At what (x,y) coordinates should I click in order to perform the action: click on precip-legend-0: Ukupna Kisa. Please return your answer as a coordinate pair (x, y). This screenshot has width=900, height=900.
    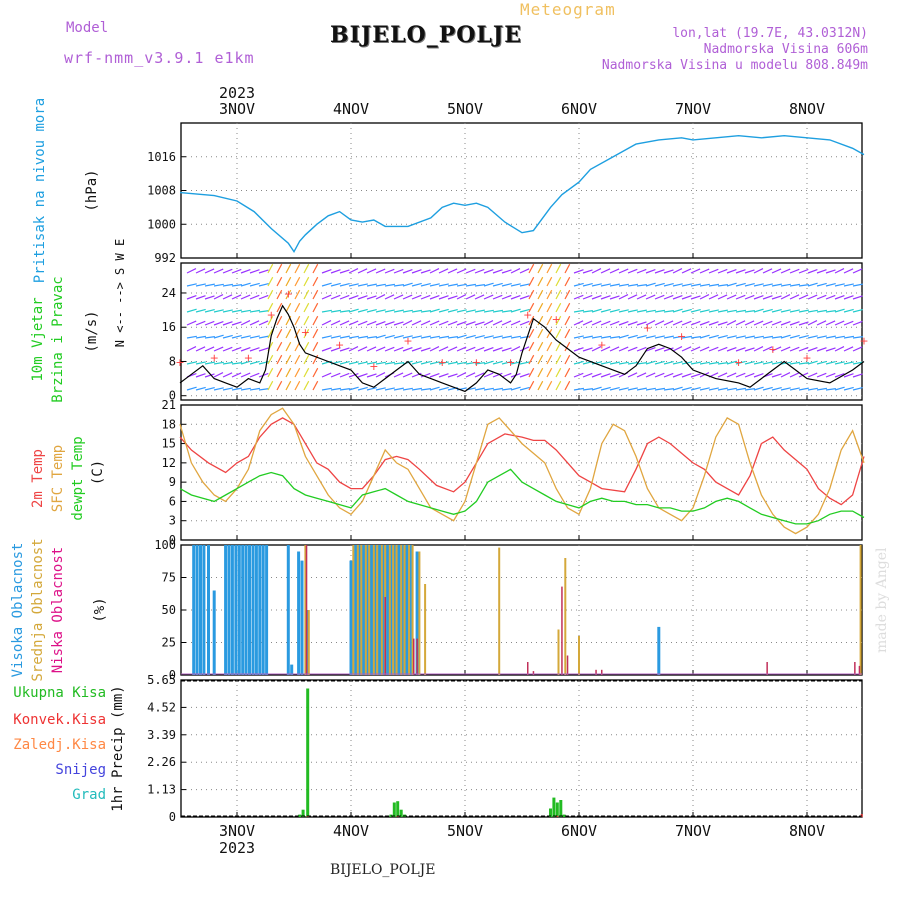
    Looking at the image, I should click on (59, 693).